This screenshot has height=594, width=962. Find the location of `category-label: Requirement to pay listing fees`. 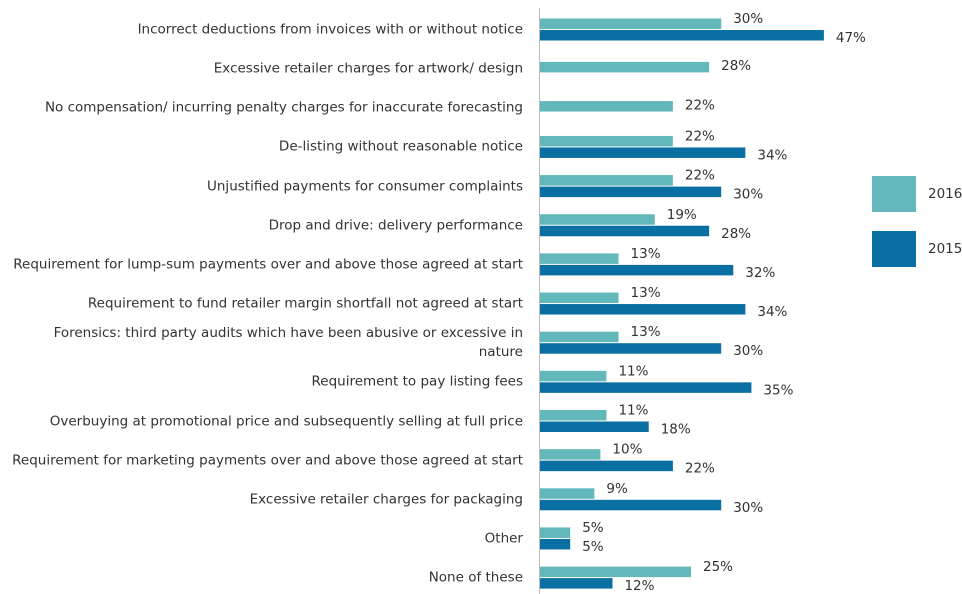

category-label: Requirement to pay listing fees is located at coordinates (417, 381).